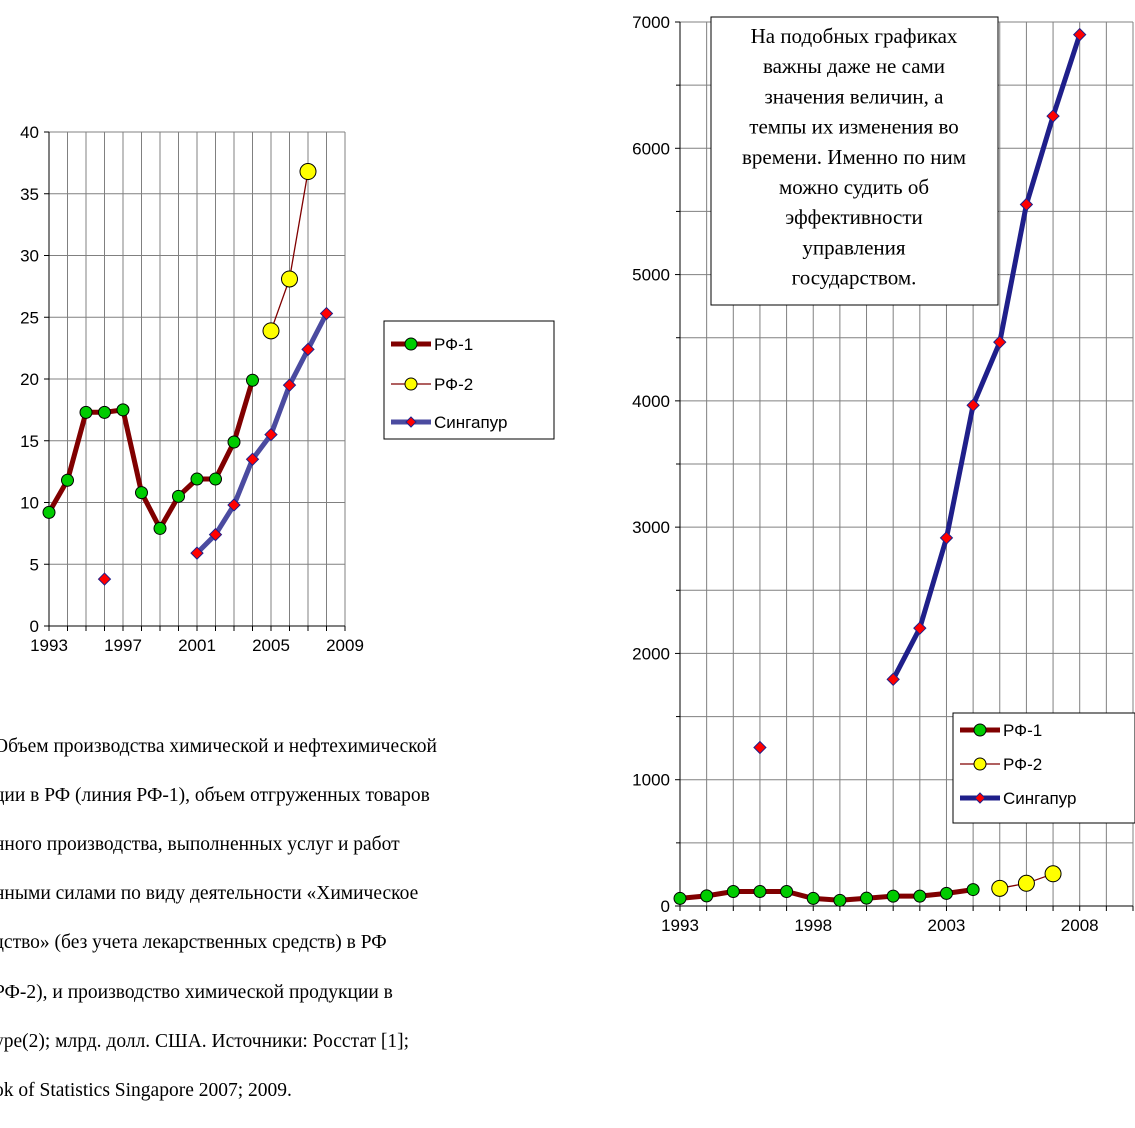 The image size is (1135, 1128). Describe the element at coordinates (855, 96) in the screenshot. I see `annotation-line: значения величин, а` at that location.